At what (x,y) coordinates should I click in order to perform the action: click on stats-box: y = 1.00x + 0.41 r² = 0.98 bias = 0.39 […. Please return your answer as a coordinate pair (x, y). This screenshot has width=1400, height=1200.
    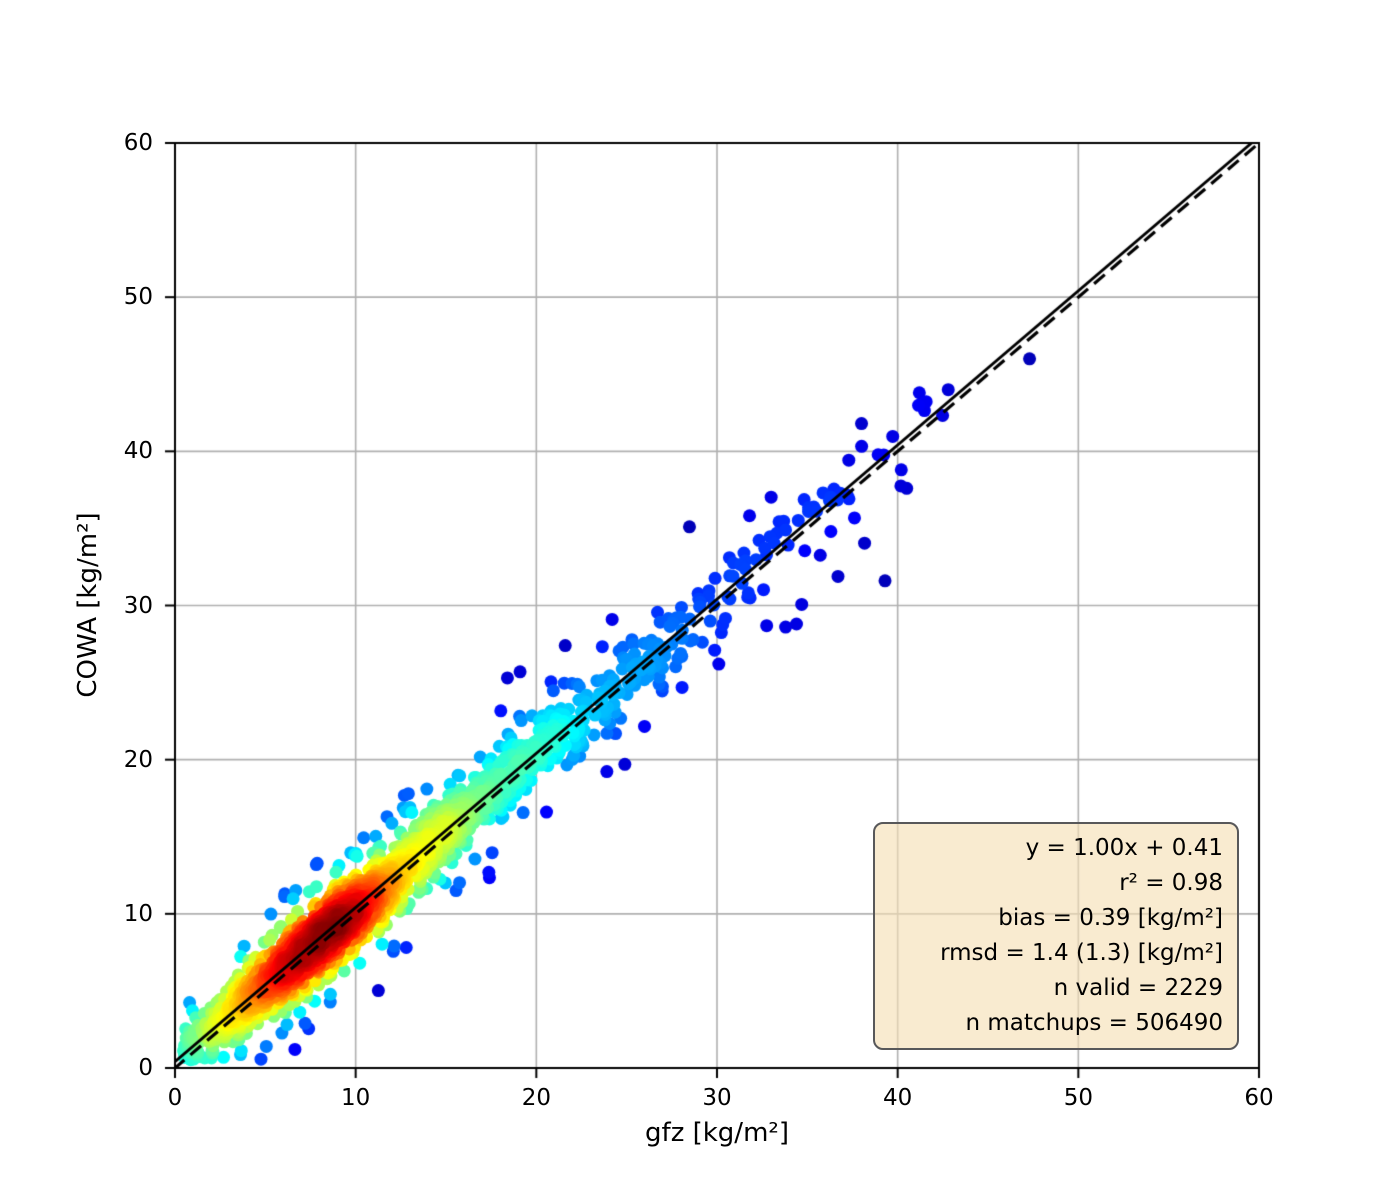
    Looking at the image, I should click on (1056, 936).